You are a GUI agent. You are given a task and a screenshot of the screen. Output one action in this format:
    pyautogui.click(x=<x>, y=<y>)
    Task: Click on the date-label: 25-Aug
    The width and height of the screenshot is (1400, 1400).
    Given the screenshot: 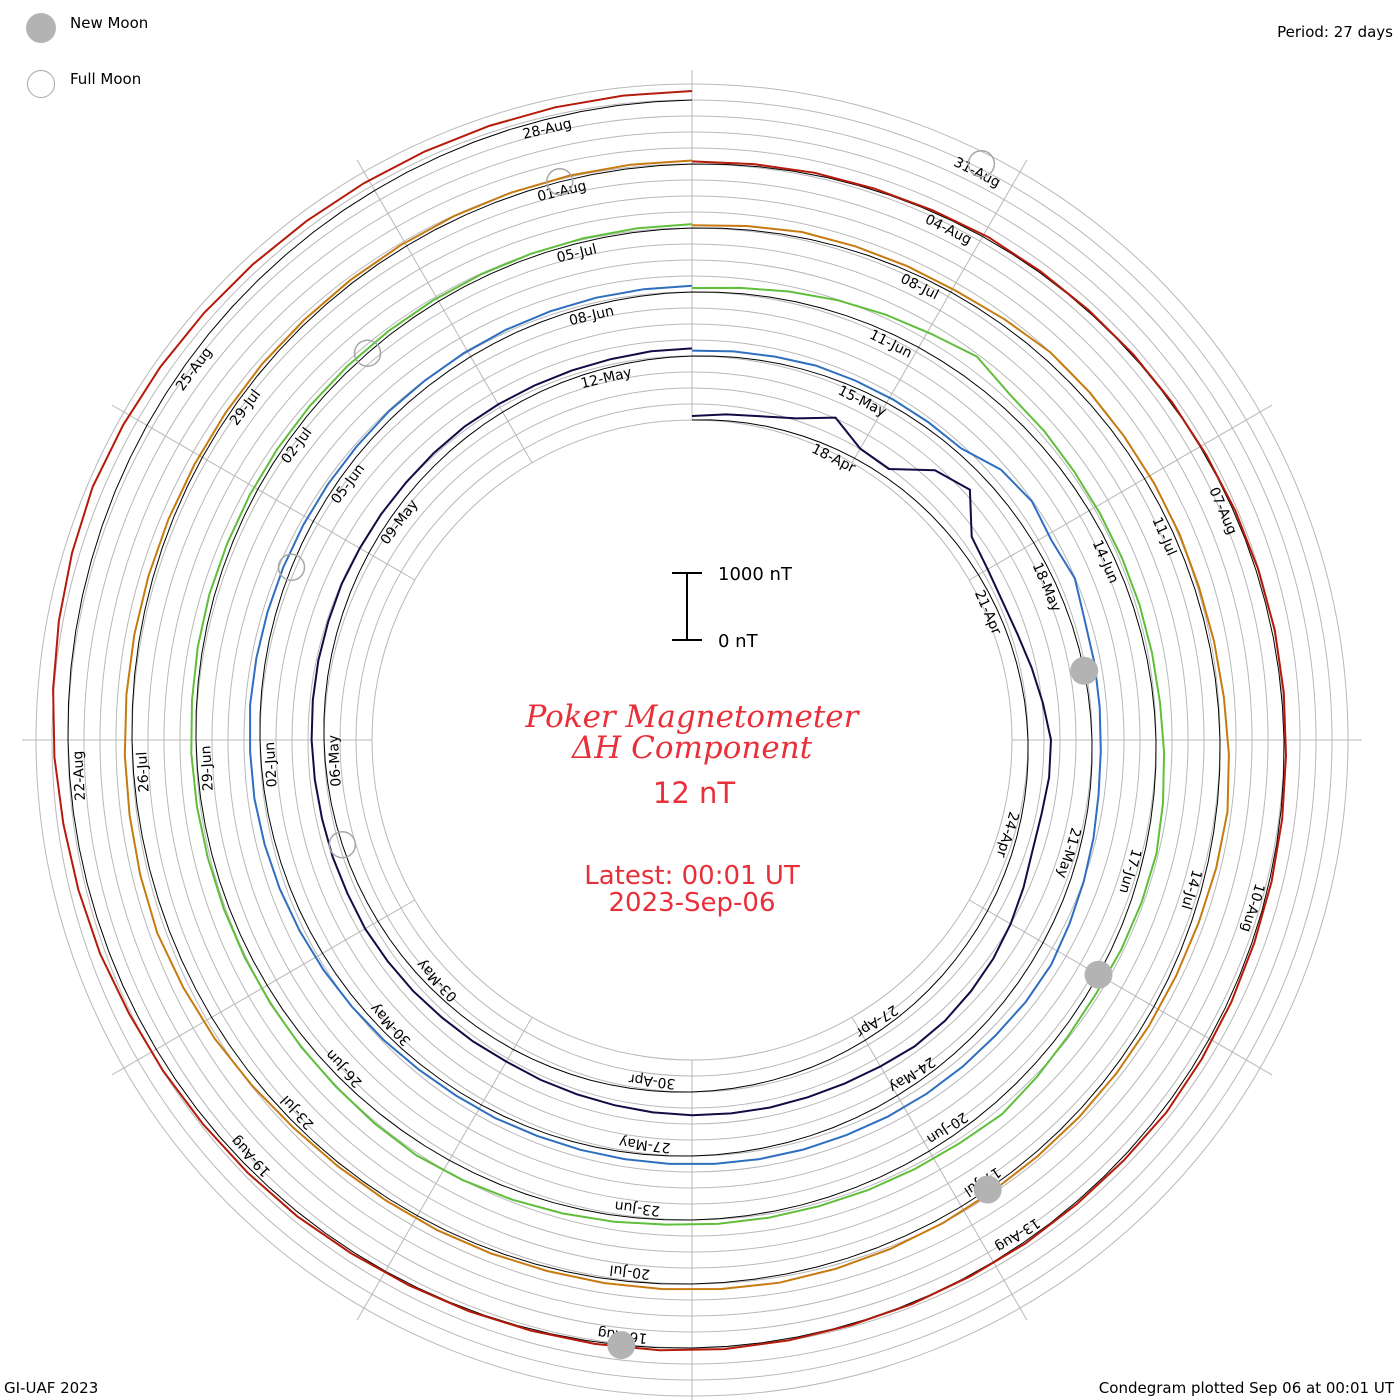 What is the action you would take?
    pyautogui.click(x=194, y=370)
    